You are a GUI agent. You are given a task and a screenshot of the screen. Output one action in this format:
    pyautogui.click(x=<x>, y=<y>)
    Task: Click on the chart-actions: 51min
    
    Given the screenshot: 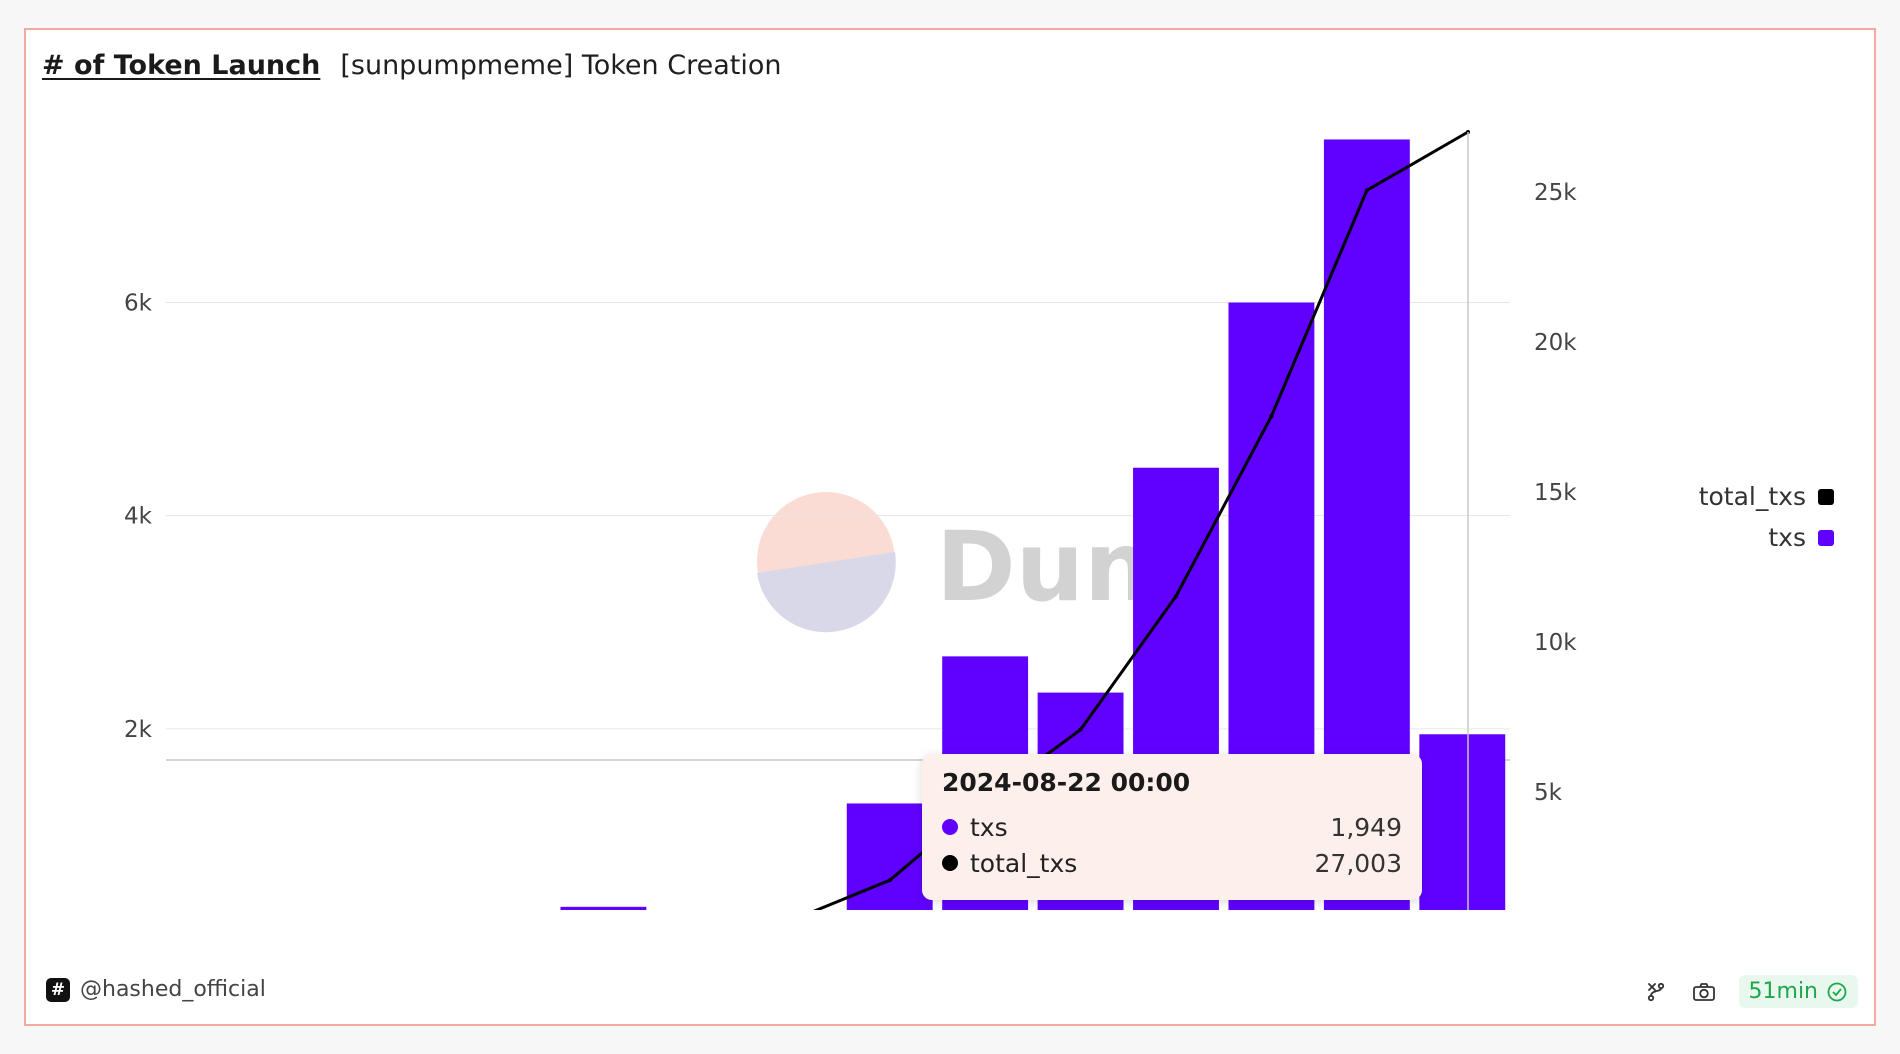 What is the action you would take?
    pyautogui.click(x=1750, y=991)
    